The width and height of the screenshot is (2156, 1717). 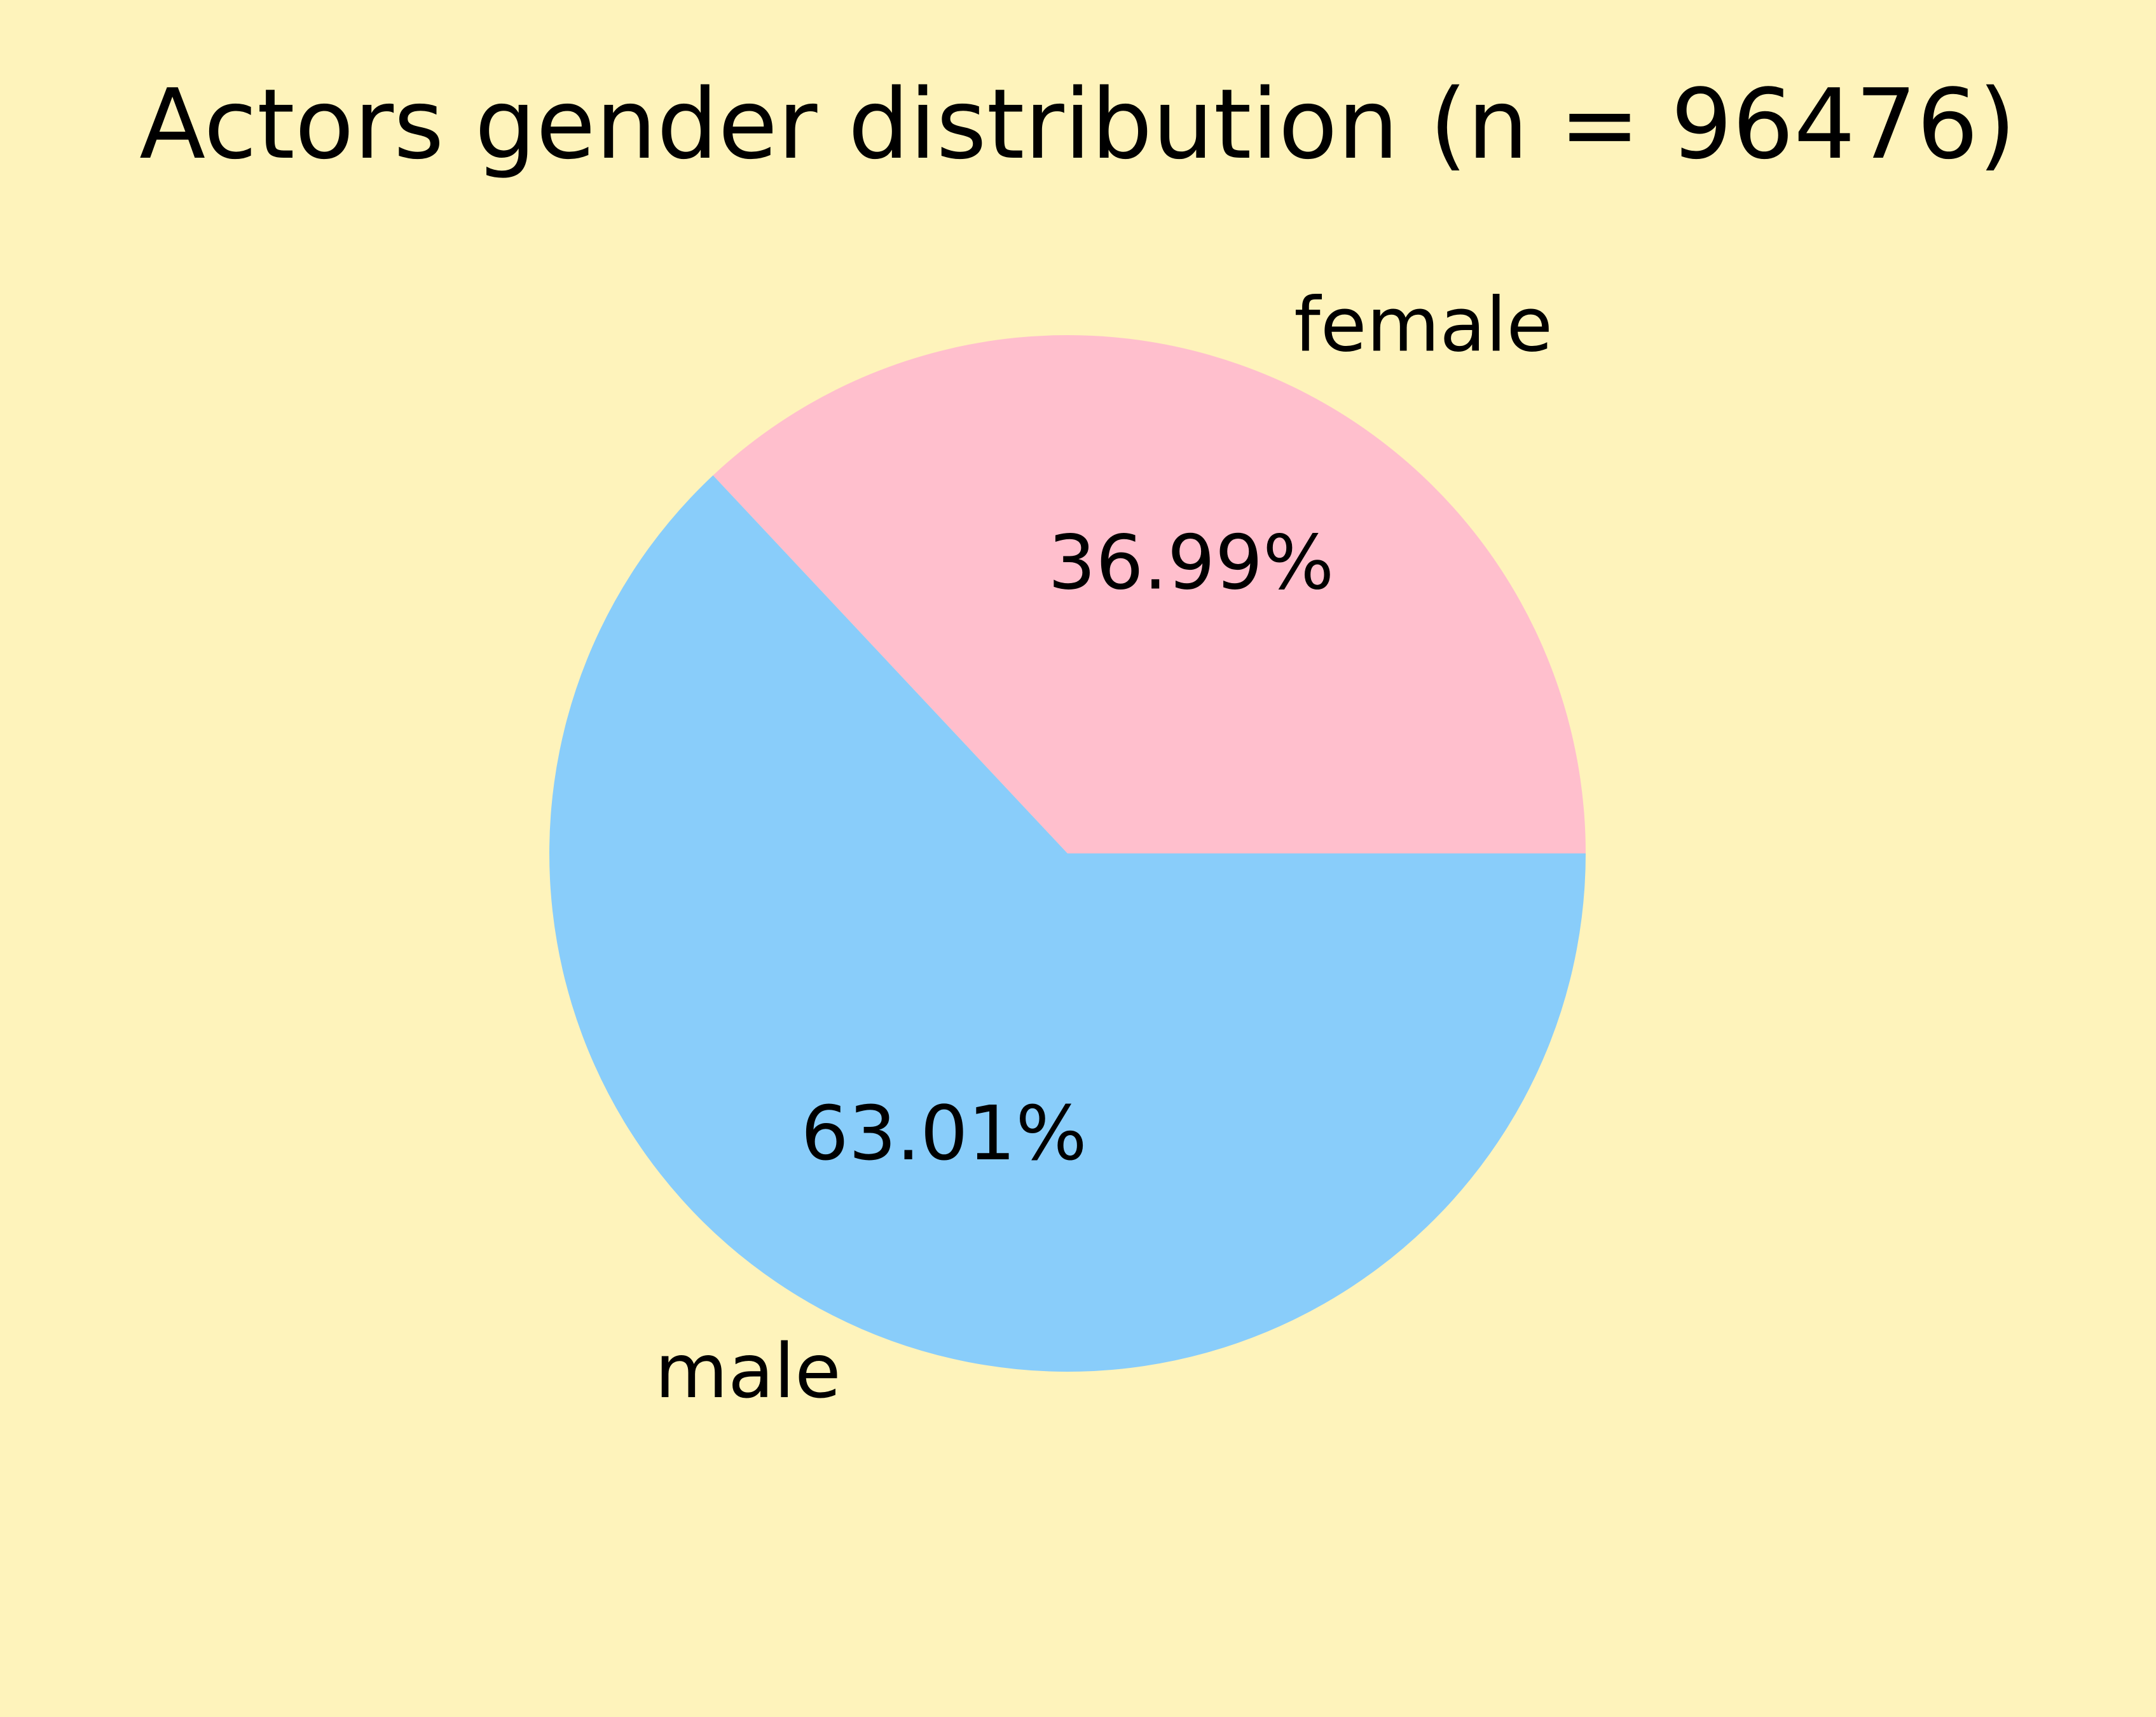 I want to click on chart-title: Actors gender distribution (n = 96476), so click(x=1078, y=124).